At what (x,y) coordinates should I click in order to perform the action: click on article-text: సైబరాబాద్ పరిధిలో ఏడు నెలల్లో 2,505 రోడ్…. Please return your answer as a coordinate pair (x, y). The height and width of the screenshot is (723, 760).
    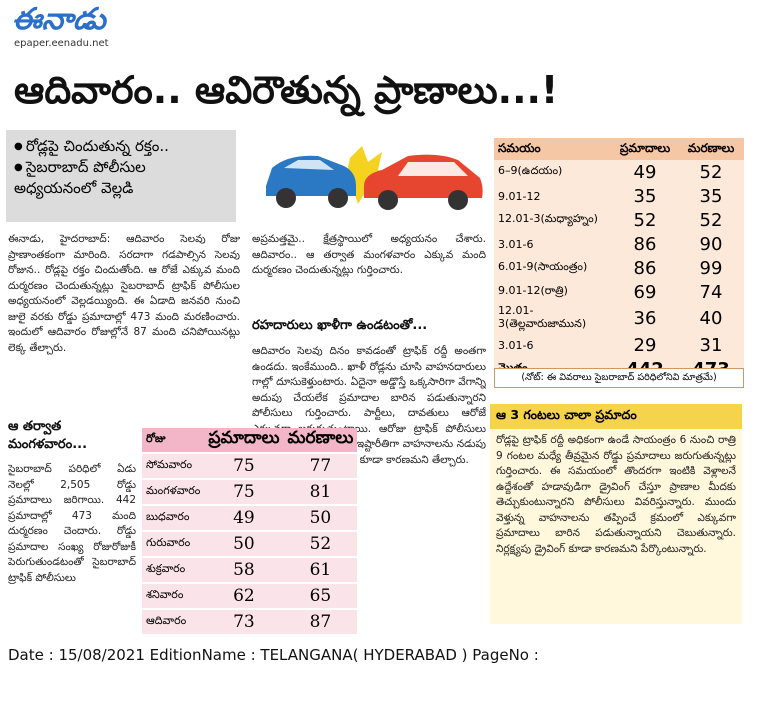
    Looking at the image, I should click on (72, 523).